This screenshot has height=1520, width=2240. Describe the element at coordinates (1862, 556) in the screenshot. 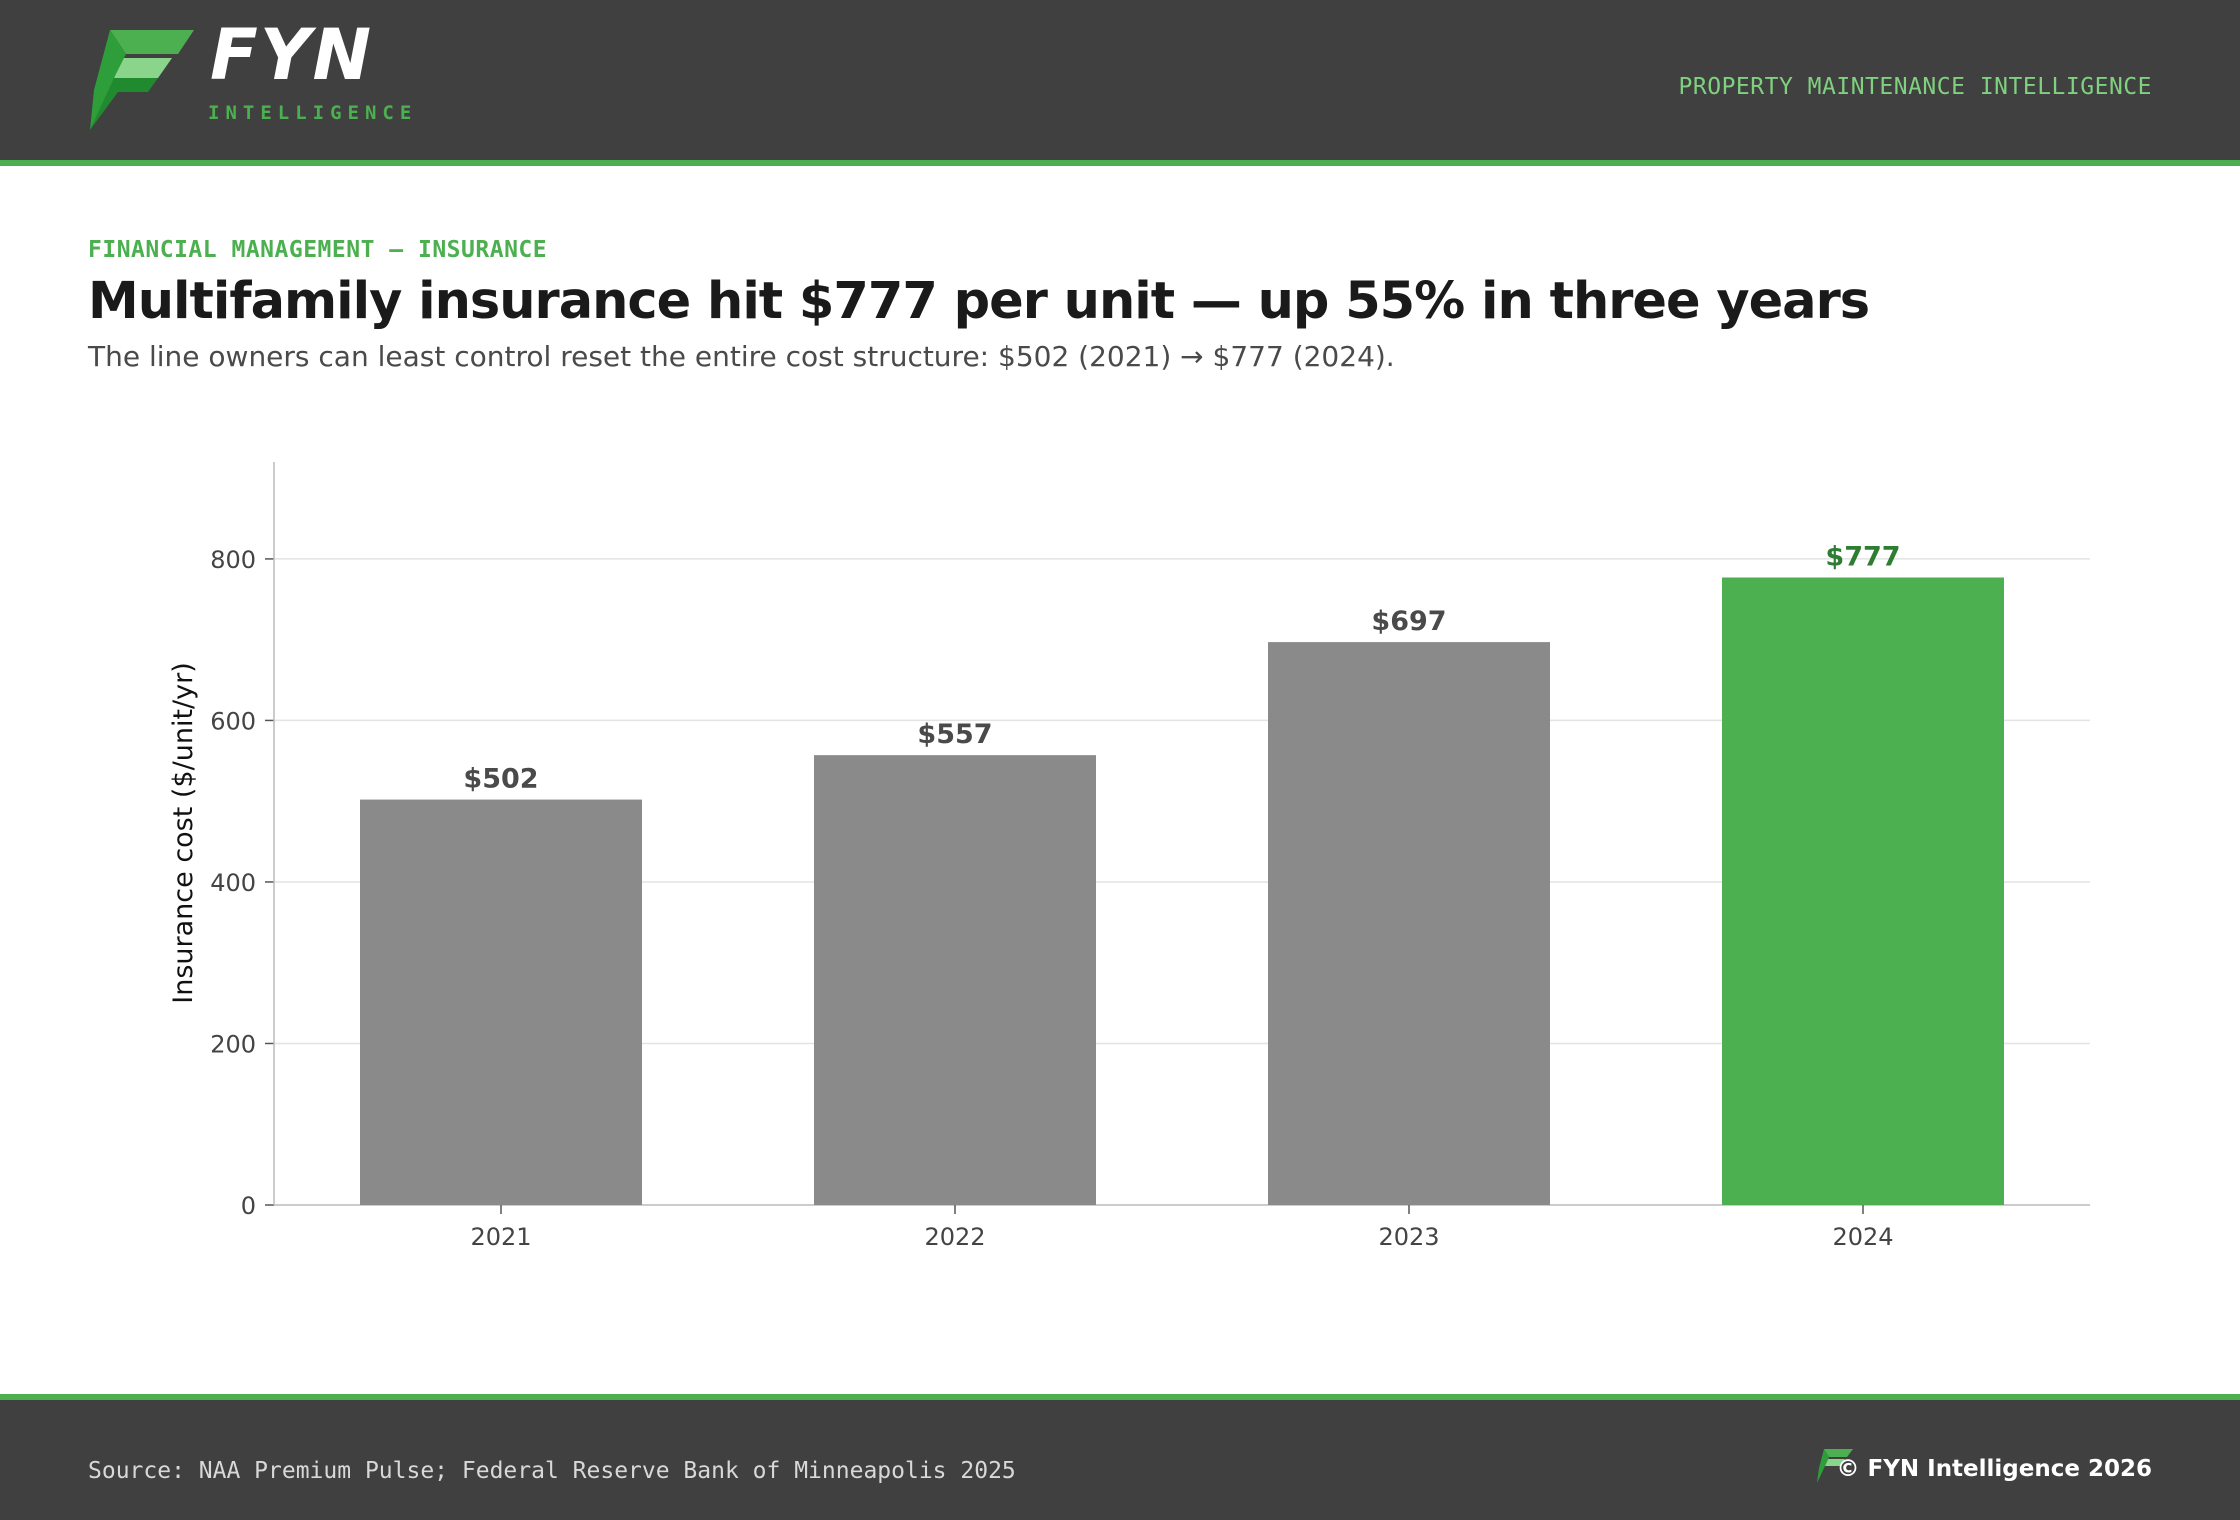

I see `data-label-2024: $777` at that location.